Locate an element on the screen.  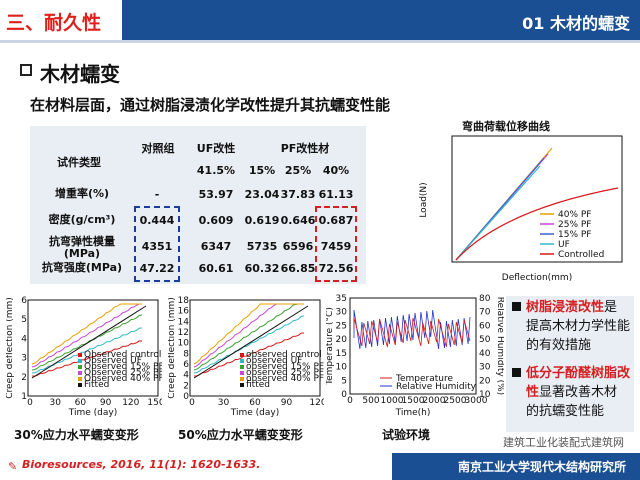
table-cell: 5735 is located at coordinates (262, 246).